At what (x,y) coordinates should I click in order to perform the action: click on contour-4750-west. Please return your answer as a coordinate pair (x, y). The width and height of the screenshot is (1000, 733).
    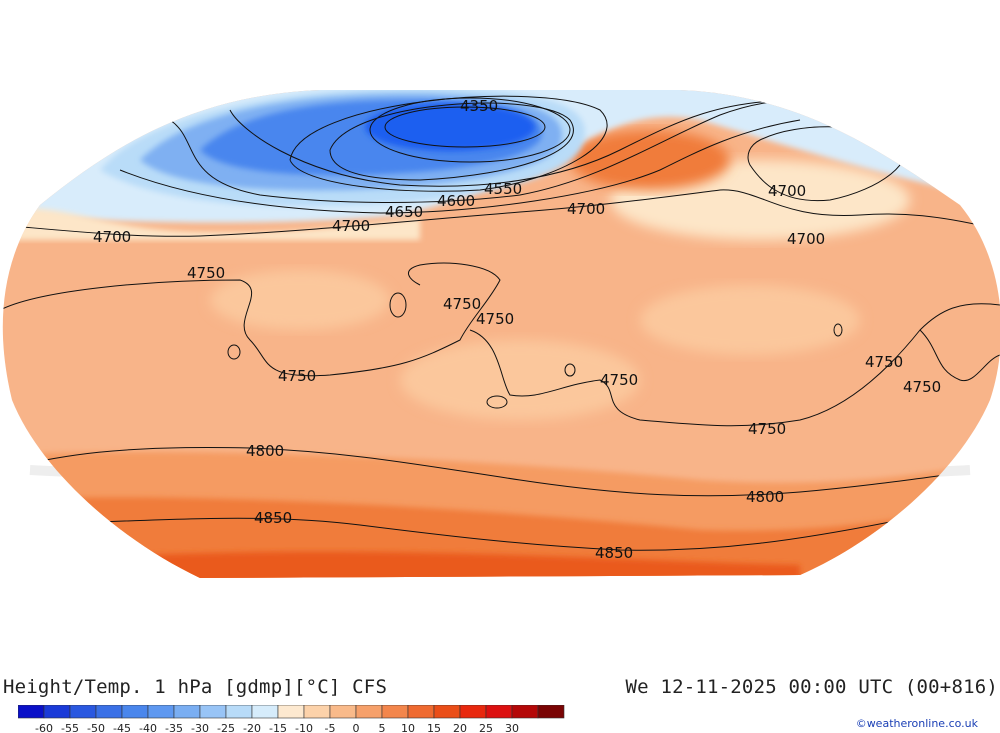
    Looking at the image, I should click on (251, 319).